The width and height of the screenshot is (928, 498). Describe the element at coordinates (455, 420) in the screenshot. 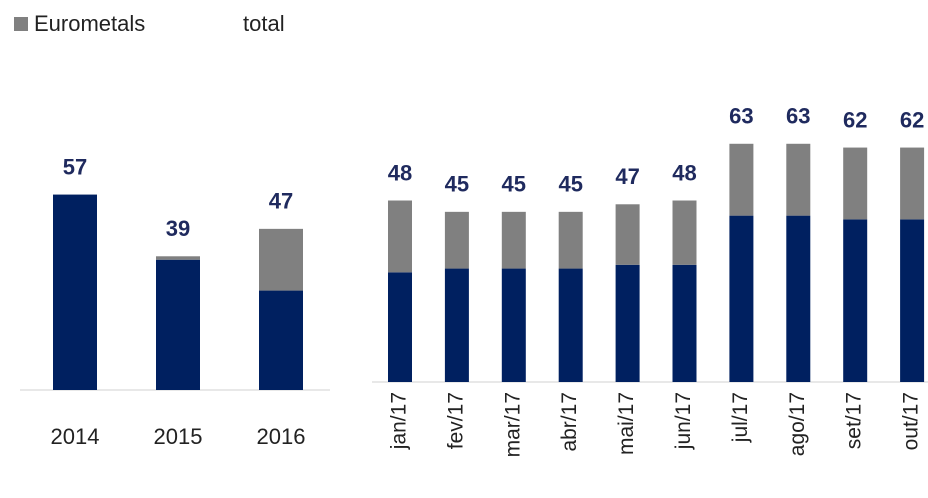

I see `x-tick-label: fev/17` at that location.